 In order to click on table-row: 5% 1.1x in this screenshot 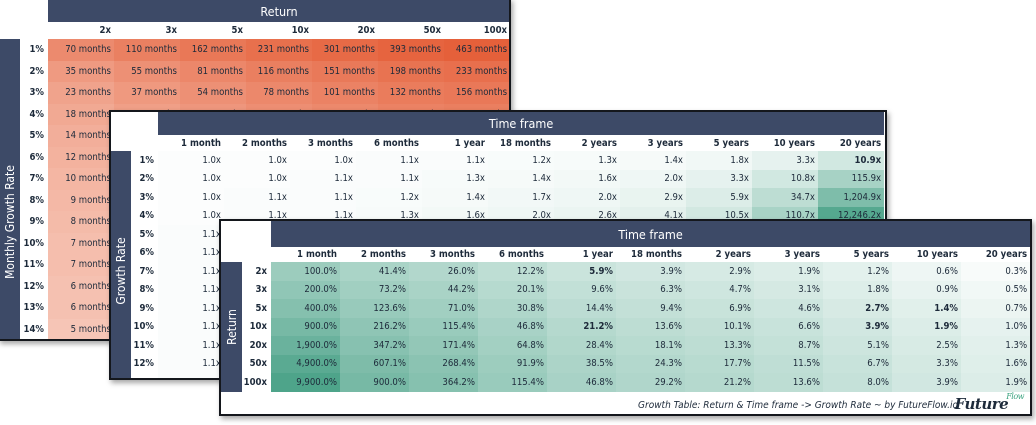, I will do `click(497, 234)`.